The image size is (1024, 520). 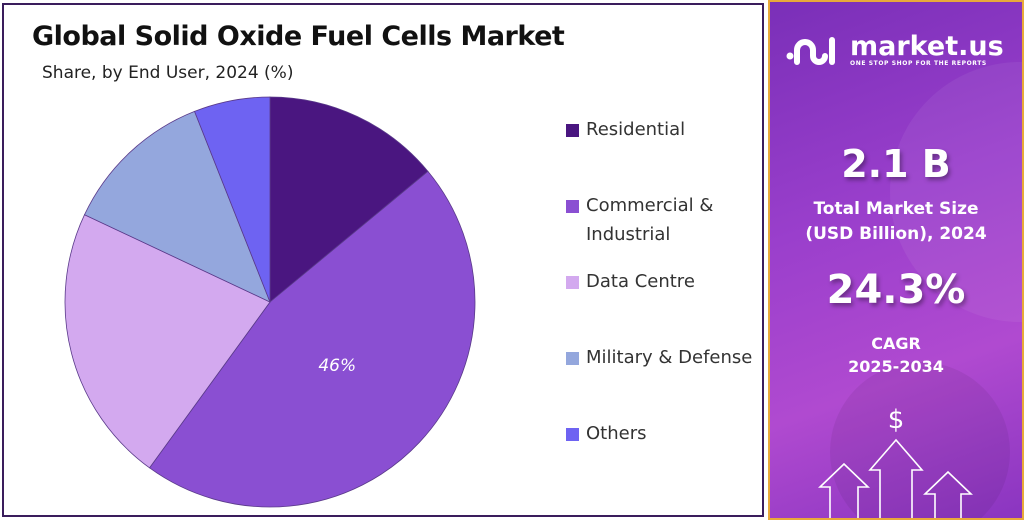 I want to click on pie-slice-others, so click(x=232, y=199).